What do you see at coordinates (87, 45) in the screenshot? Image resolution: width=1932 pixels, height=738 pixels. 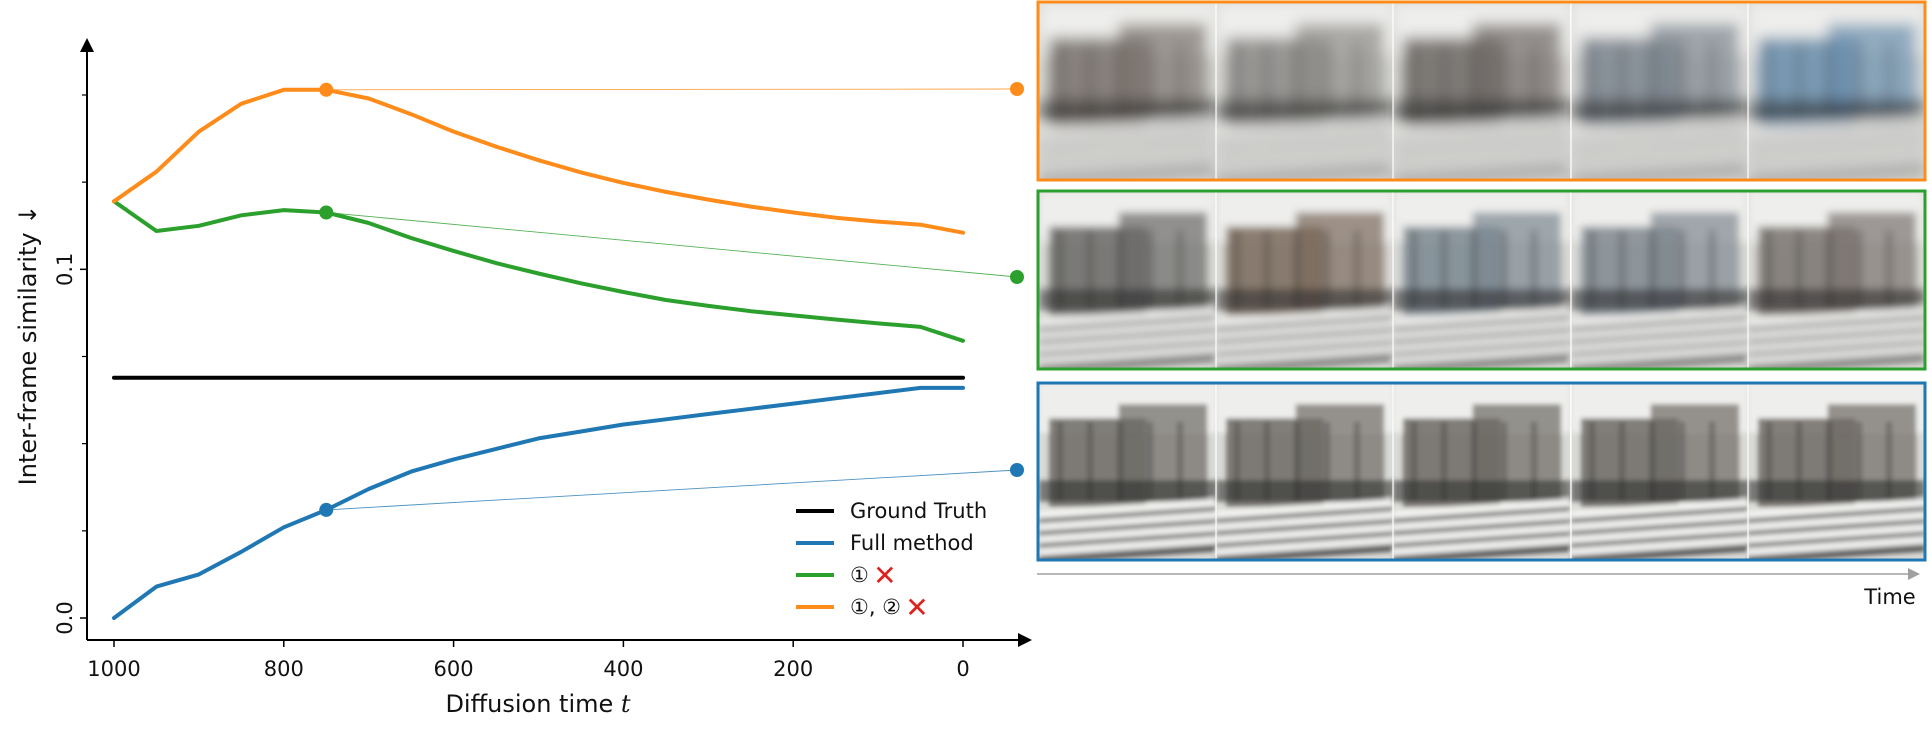 I see `y-axis-arrowhead` at bounding box center [87, 45].